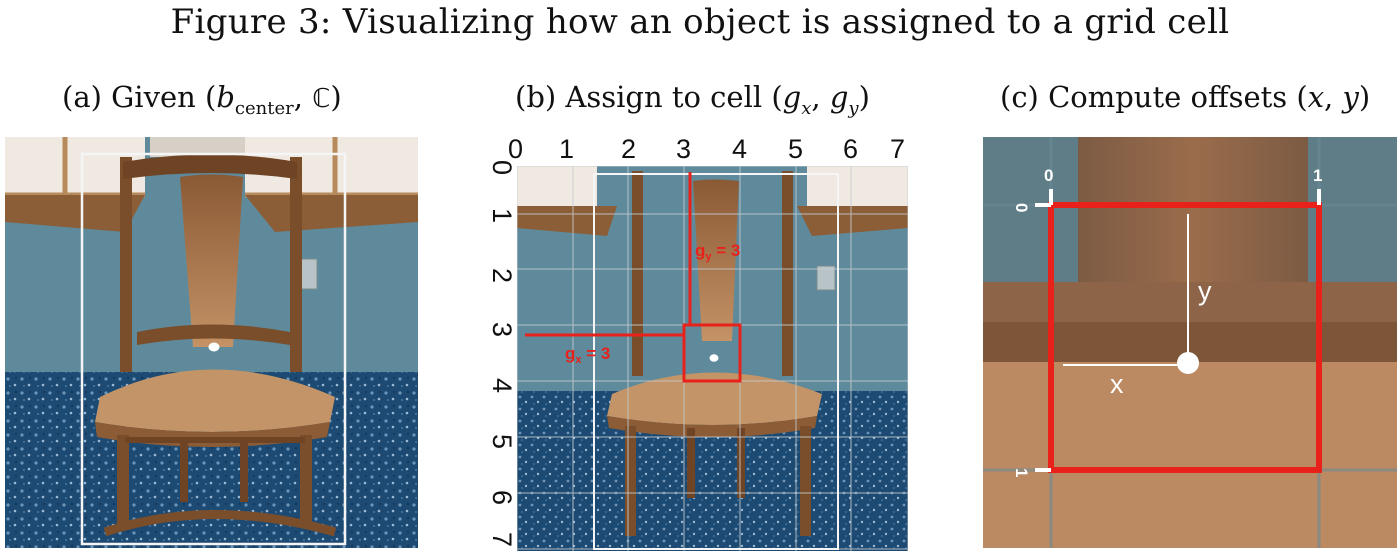 The width and height of the screenshot is (1400, 551). I want to click on x-offset-label: x, so click(1117, 384).